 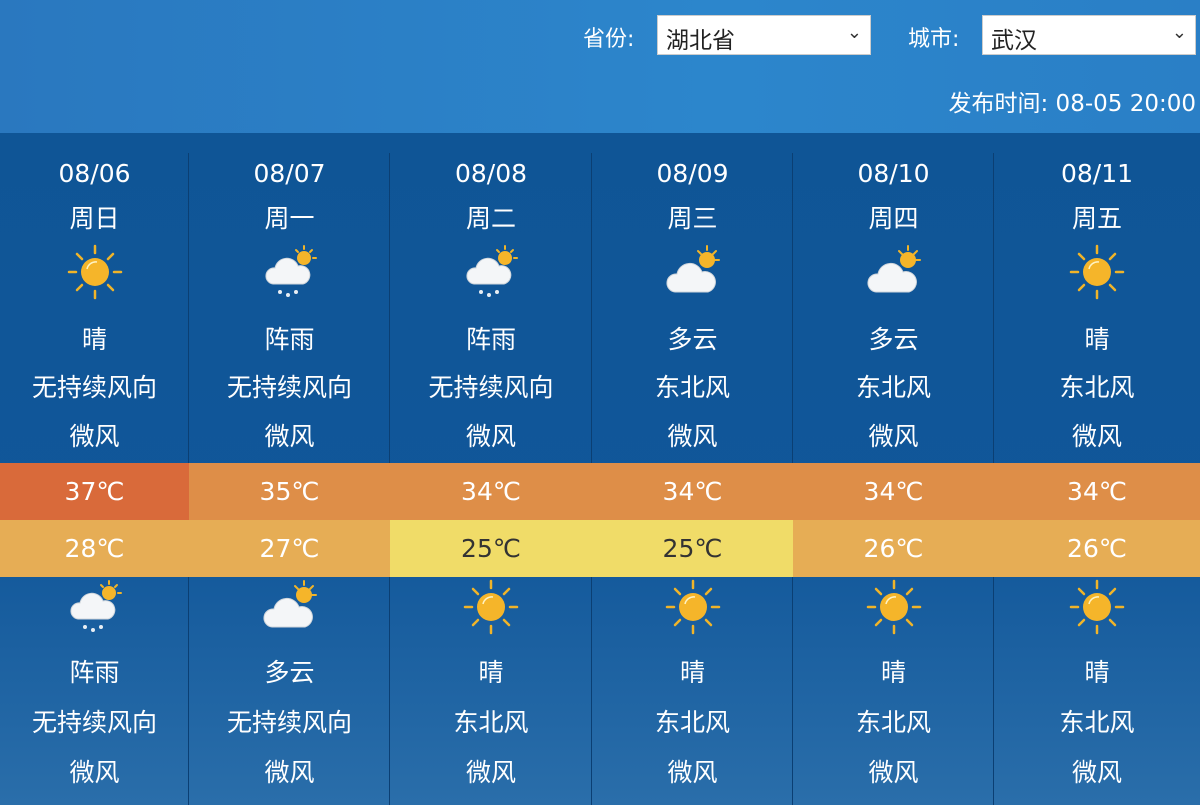 What do you see at coordinates (289, 548) in the screenshot?
I see `low-temp: 27℃` at bounding box center [289, 548].